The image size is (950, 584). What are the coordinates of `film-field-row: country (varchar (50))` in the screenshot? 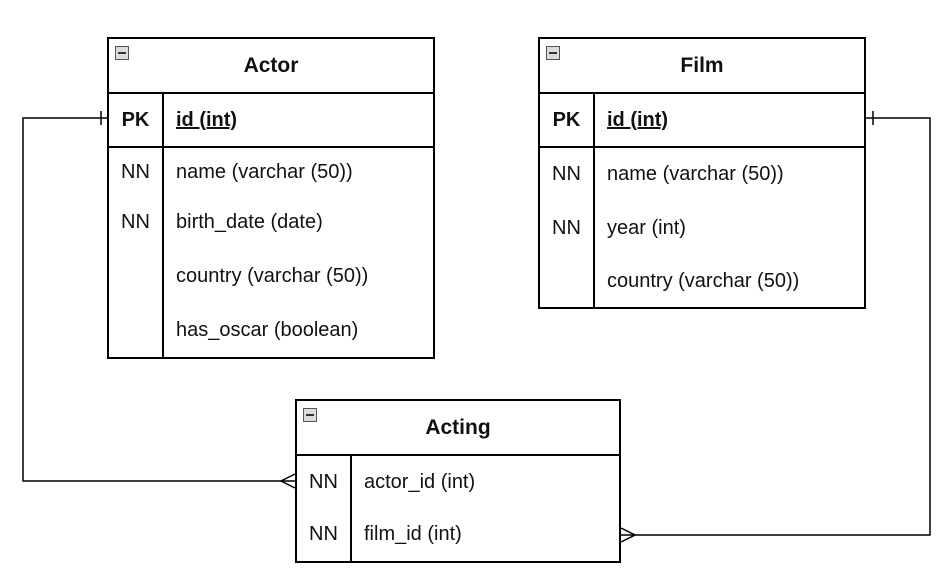 It's located at (702, 281).